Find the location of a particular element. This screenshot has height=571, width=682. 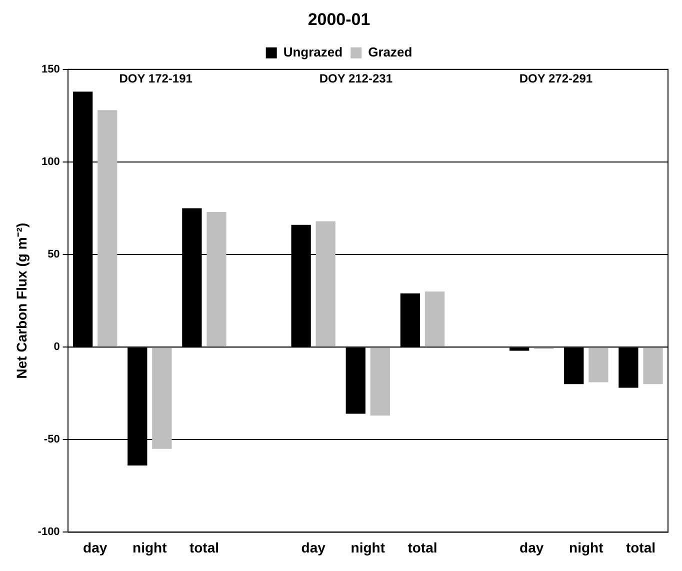

y-tick-label: 50 is located at coordinates (54, 254).